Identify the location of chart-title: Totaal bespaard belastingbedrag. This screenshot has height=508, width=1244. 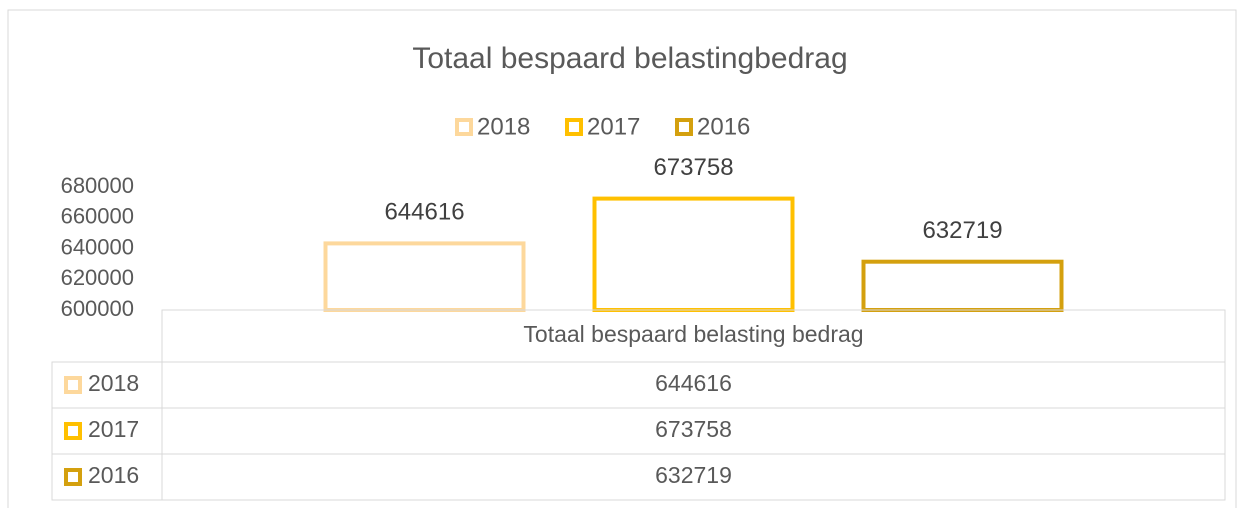
(629, 58).